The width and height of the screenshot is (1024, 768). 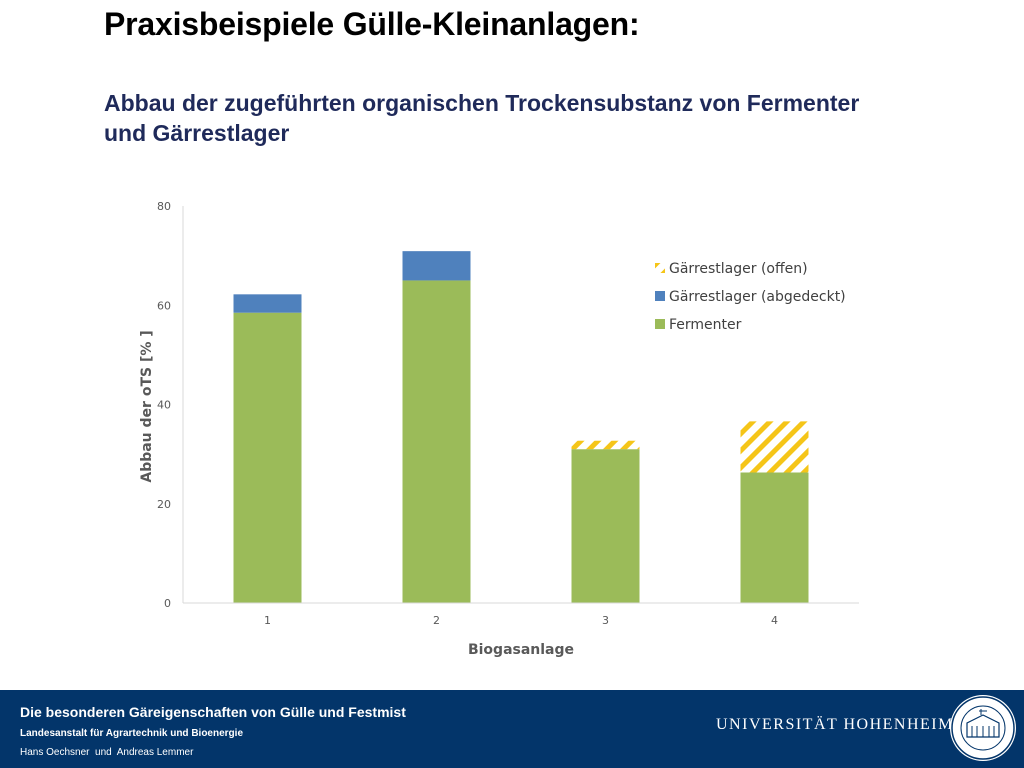 I want to click on y-tick-label: 60, so click(x=164, y=305).